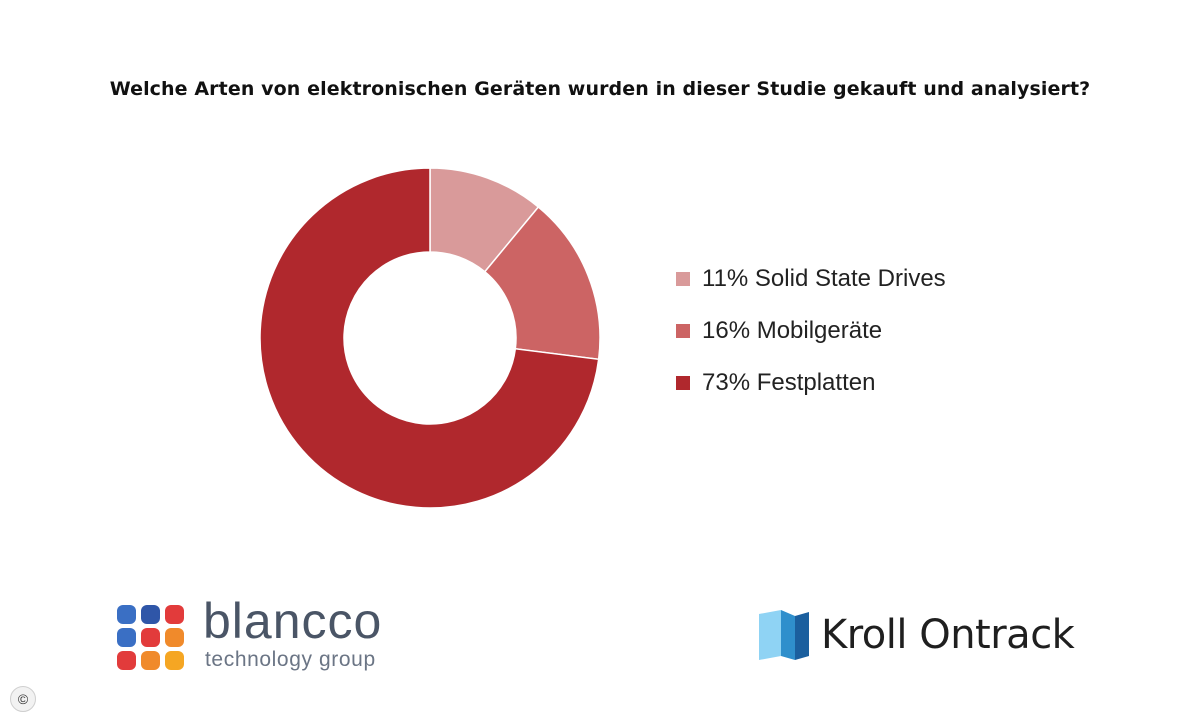 The height and width of the screenshot is (720, 1200). I want to click on legend-item: 16% Mobilgeräte, so click(811, 331).